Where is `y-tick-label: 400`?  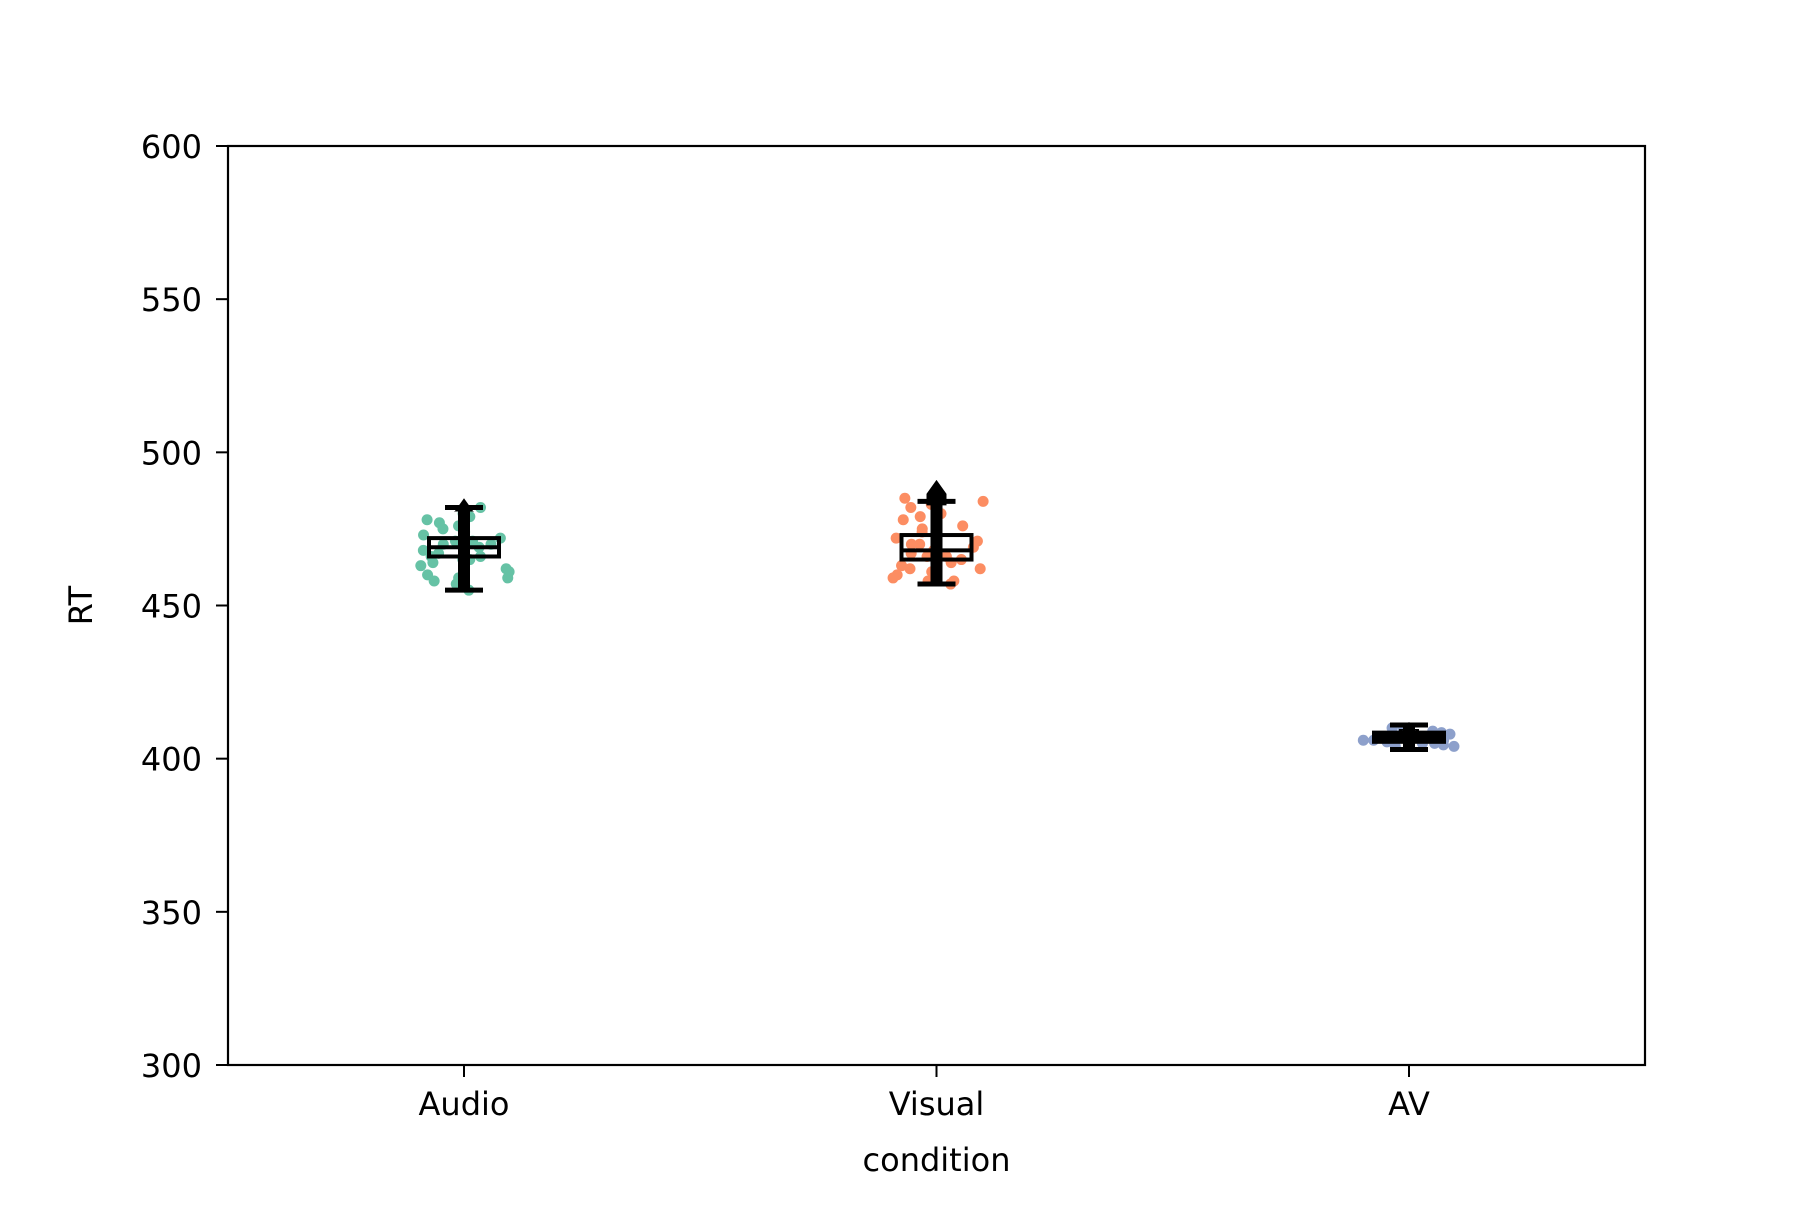 y-tick-label: 400 is located at coordinates (171, 760).